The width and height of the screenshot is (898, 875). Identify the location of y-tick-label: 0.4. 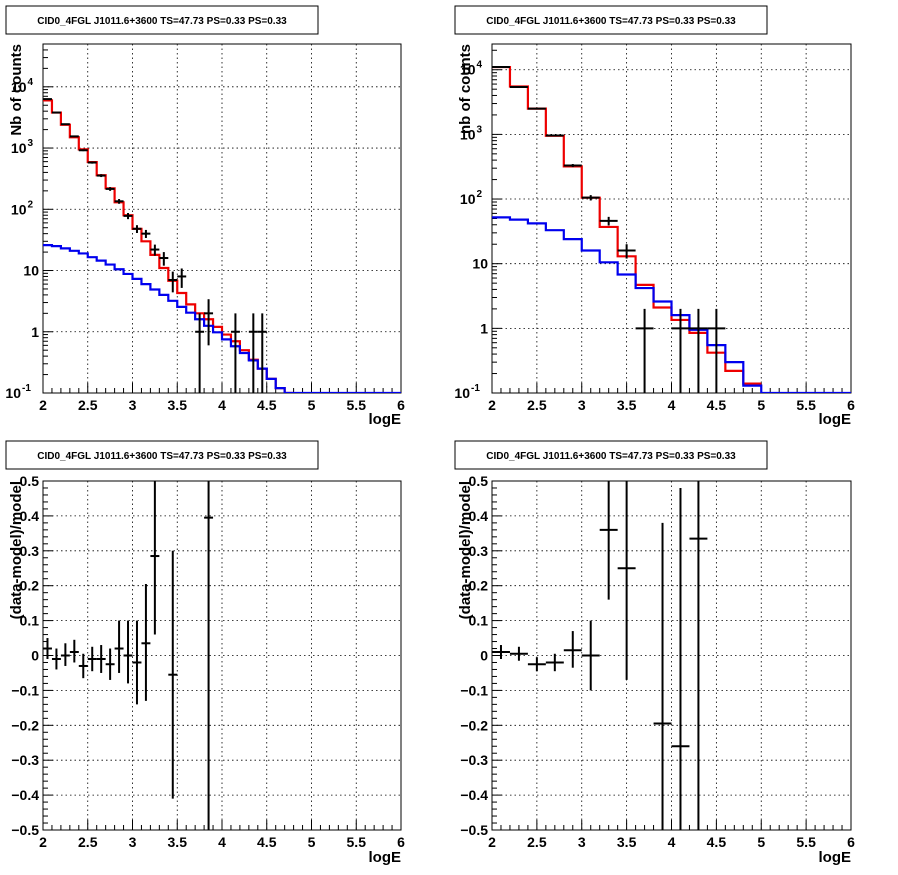
(30, 516).